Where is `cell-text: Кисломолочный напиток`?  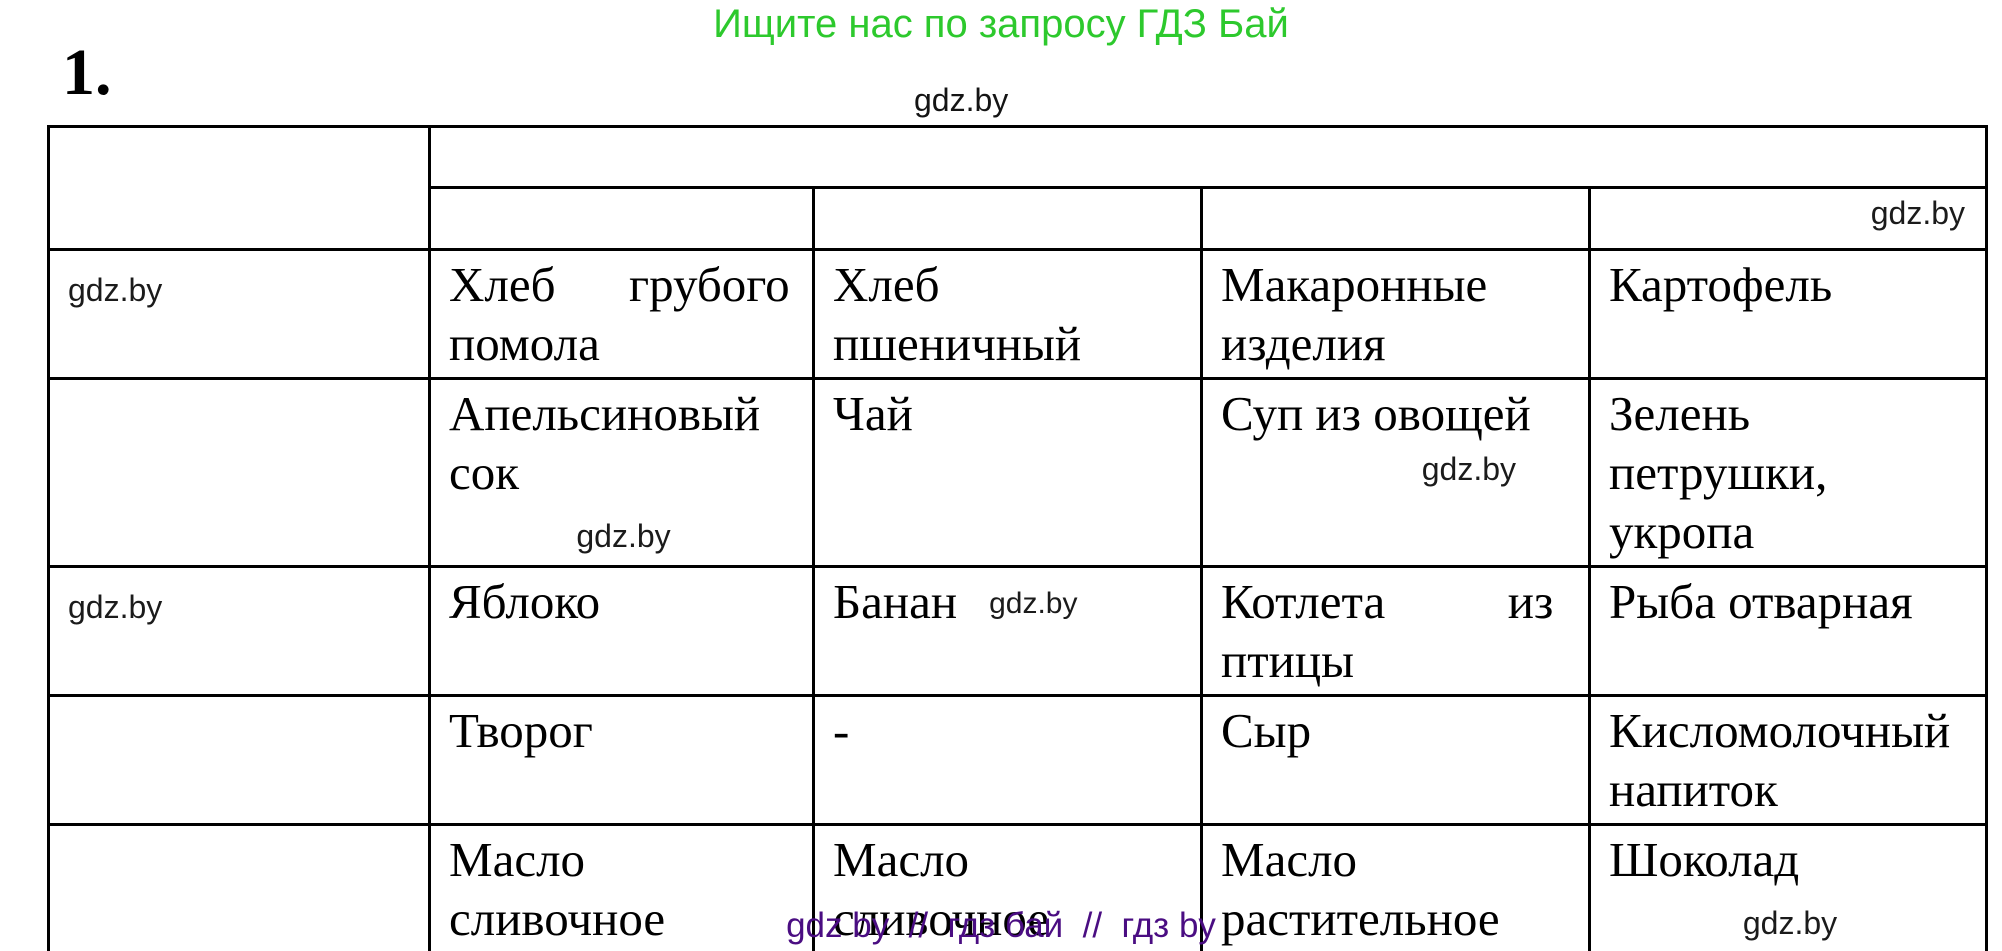 cell-text: Кисломолочный напиток is located at coordinates (1780, 760).